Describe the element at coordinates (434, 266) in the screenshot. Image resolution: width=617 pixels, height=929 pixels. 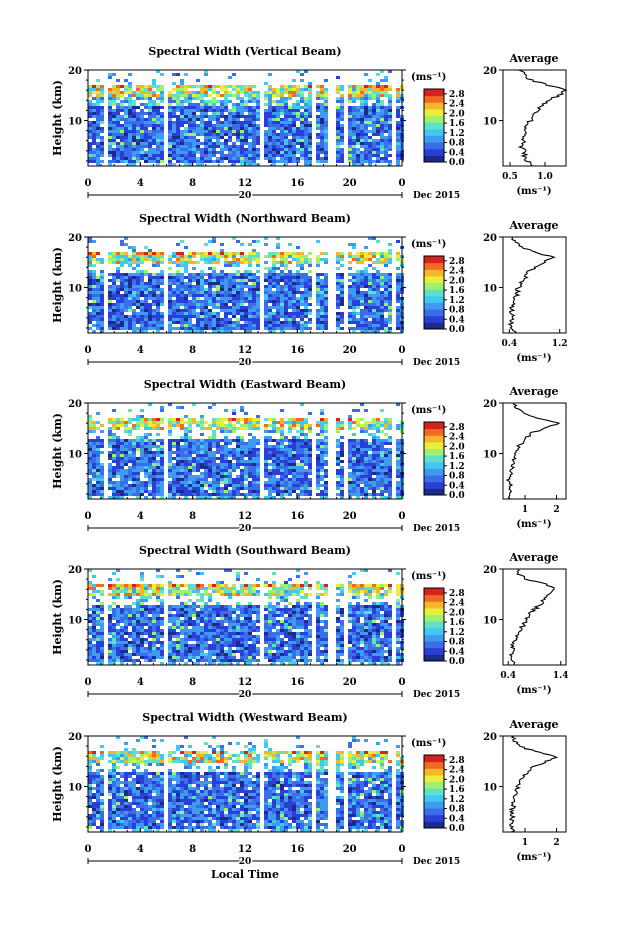
I see `colorbar-swatch` at that location.